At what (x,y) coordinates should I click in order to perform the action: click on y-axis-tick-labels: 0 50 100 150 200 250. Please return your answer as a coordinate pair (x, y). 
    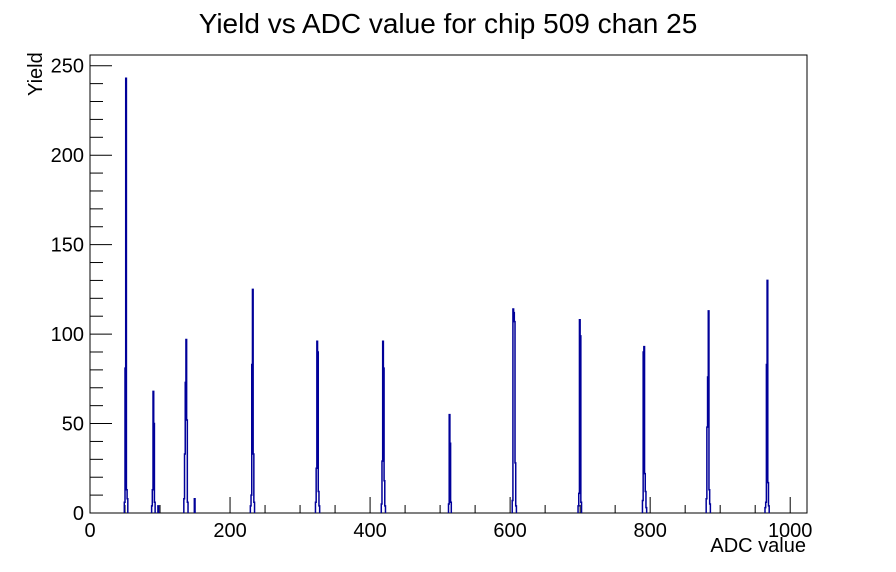
    Looking at the image, I should click on (67, 290).